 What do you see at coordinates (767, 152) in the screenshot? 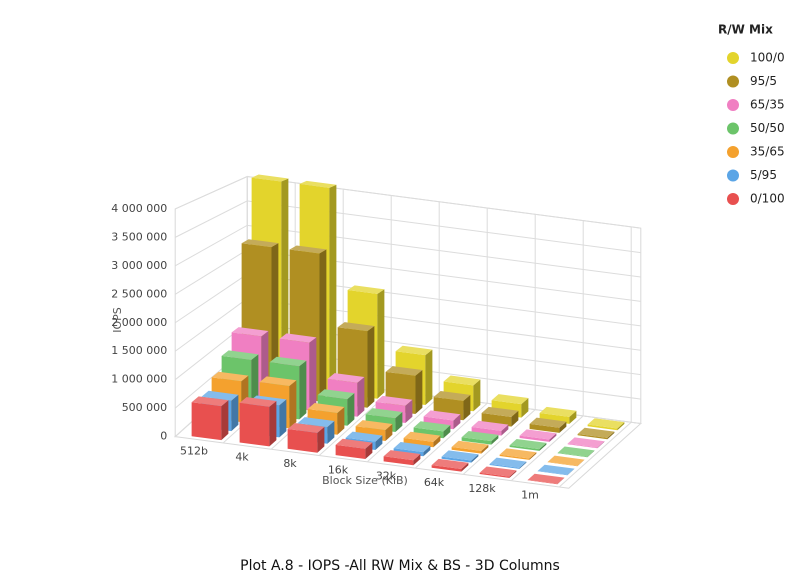
I see `legend-label: 35/65` at bounding box center [767, 152].